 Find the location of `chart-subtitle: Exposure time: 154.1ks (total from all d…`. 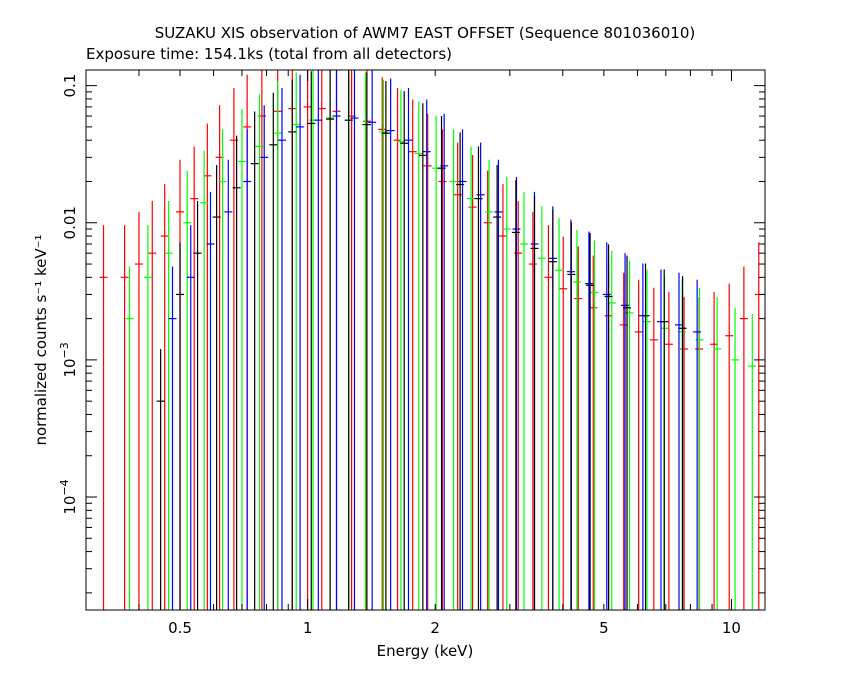

chart-subtitle: Exposure time: 154.1ks (total from all d… is located at coordinates (269, 54).